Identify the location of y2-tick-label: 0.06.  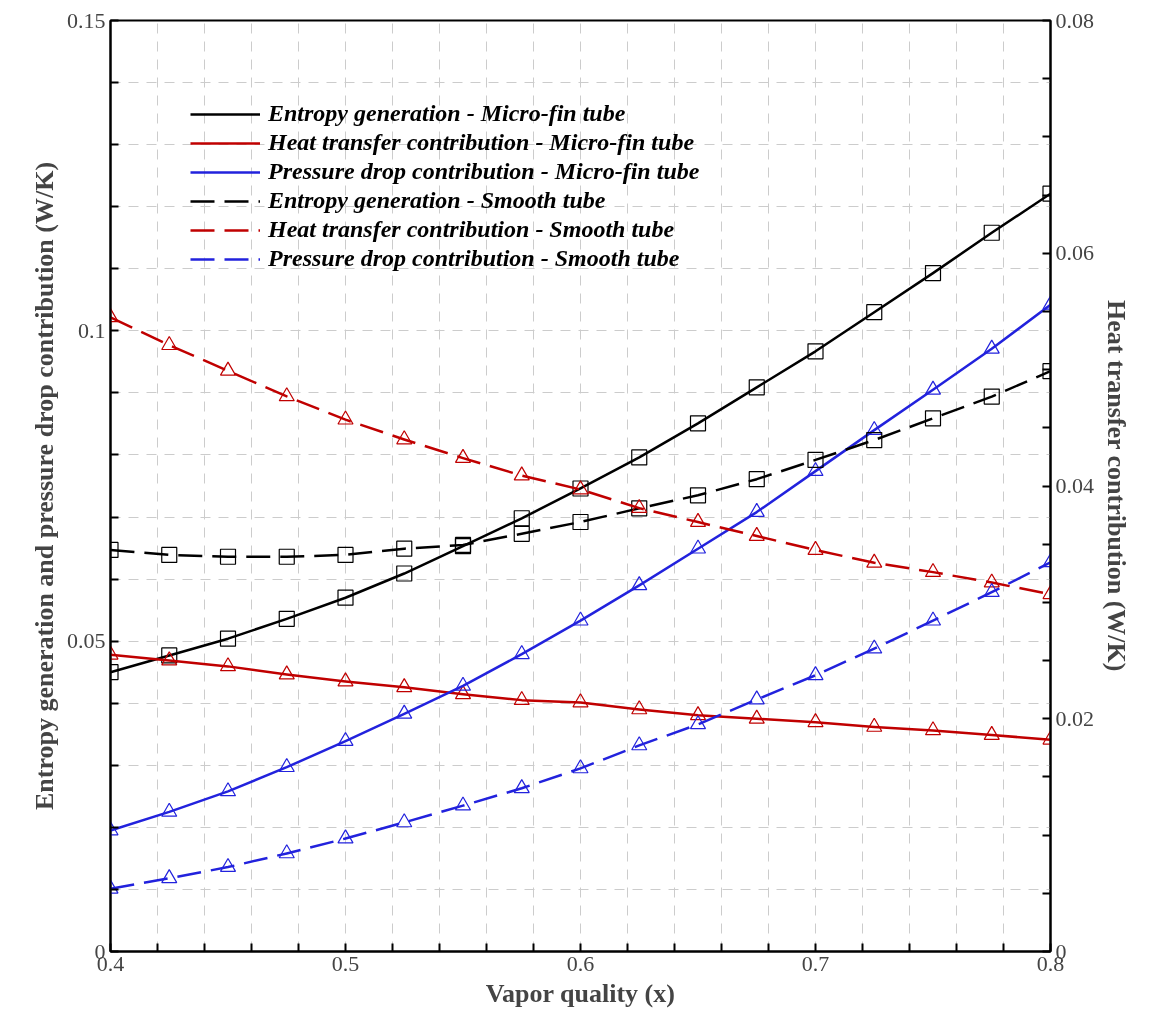
(1074, 253).